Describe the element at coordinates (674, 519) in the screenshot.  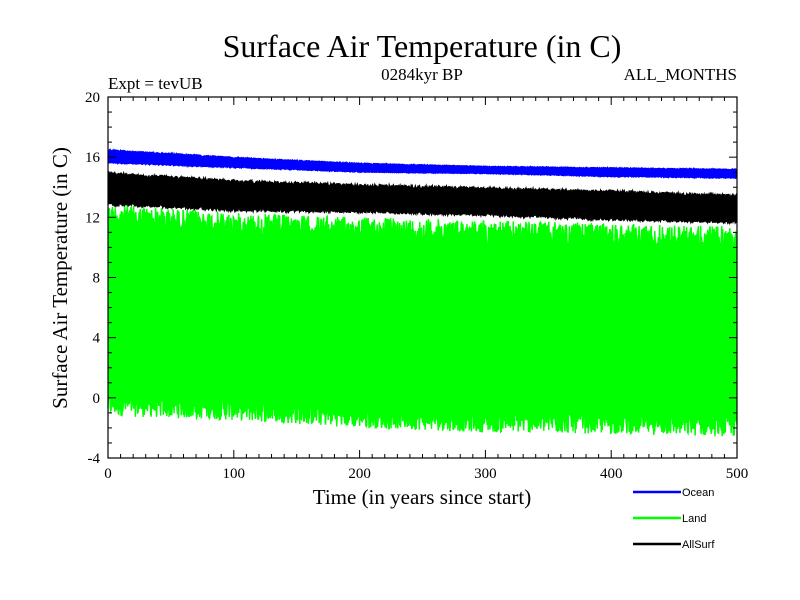
I see `legend: Ocean Land AllSurf` at that location.